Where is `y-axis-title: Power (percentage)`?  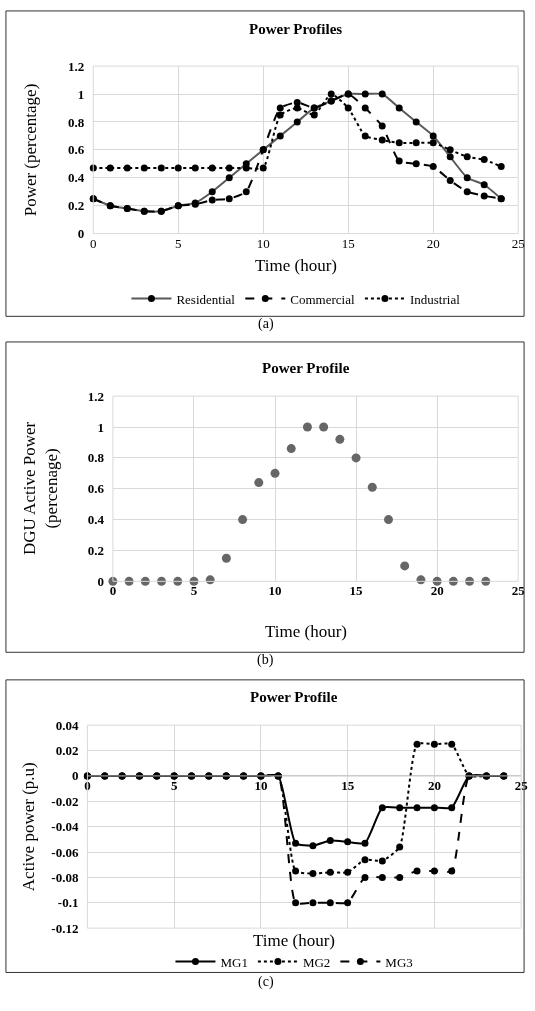 y-axis-title: Power (percentage) is located at coordinates (30, 150).